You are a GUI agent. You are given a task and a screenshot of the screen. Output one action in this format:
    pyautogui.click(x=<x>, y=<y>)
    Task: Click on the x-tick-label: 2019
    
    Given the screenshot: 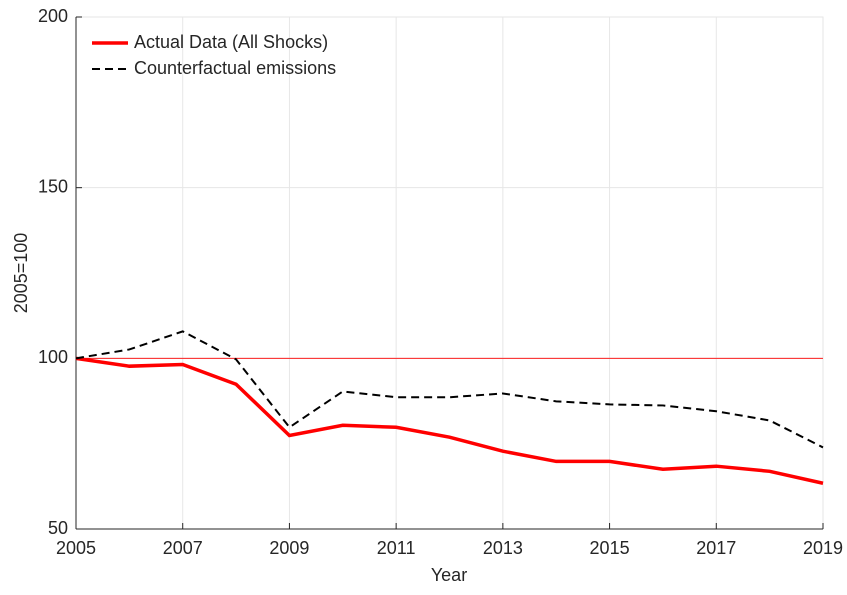 What is the action you would take?
    pyautogui.click(x=823, y=548)
    